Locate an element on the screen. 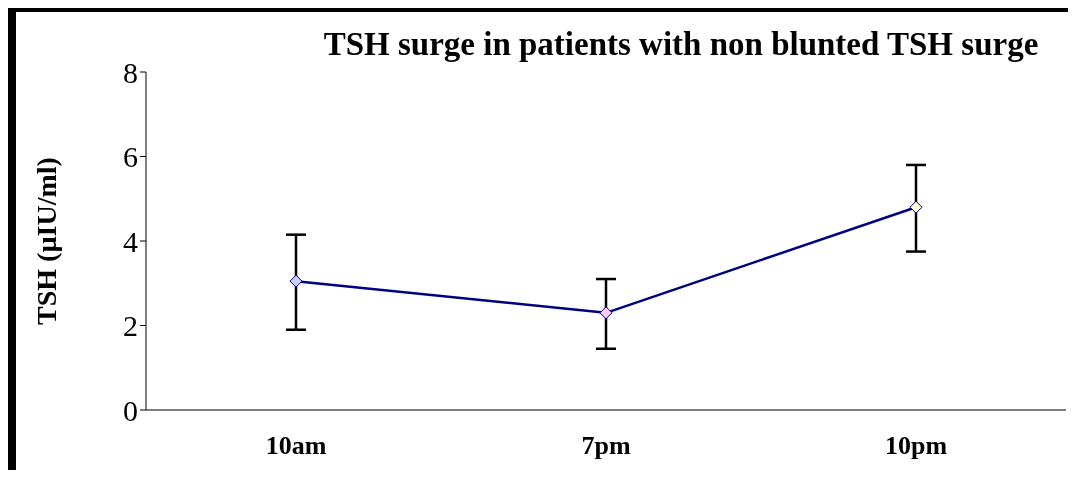  x-tick-label: 10am is located at coordinates (296, 446).